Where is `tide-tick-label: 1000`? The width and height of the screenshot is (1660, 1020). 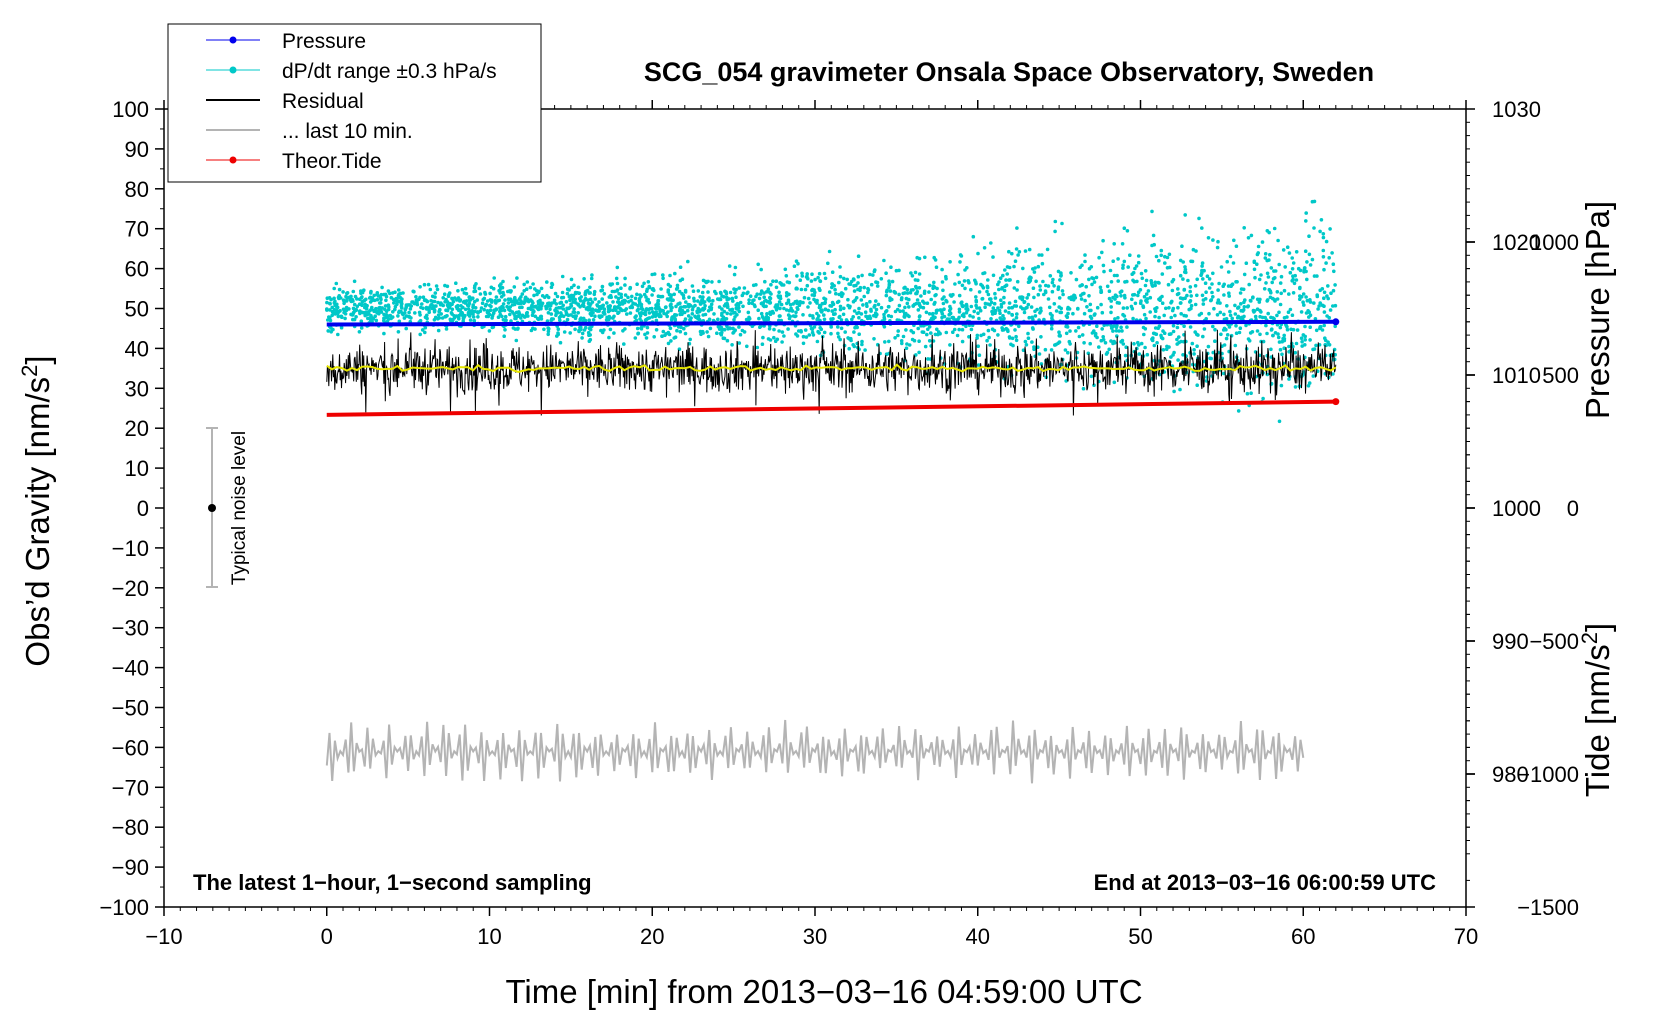 tide-tick-label: 1000 is located at coordinates (1554, 242).